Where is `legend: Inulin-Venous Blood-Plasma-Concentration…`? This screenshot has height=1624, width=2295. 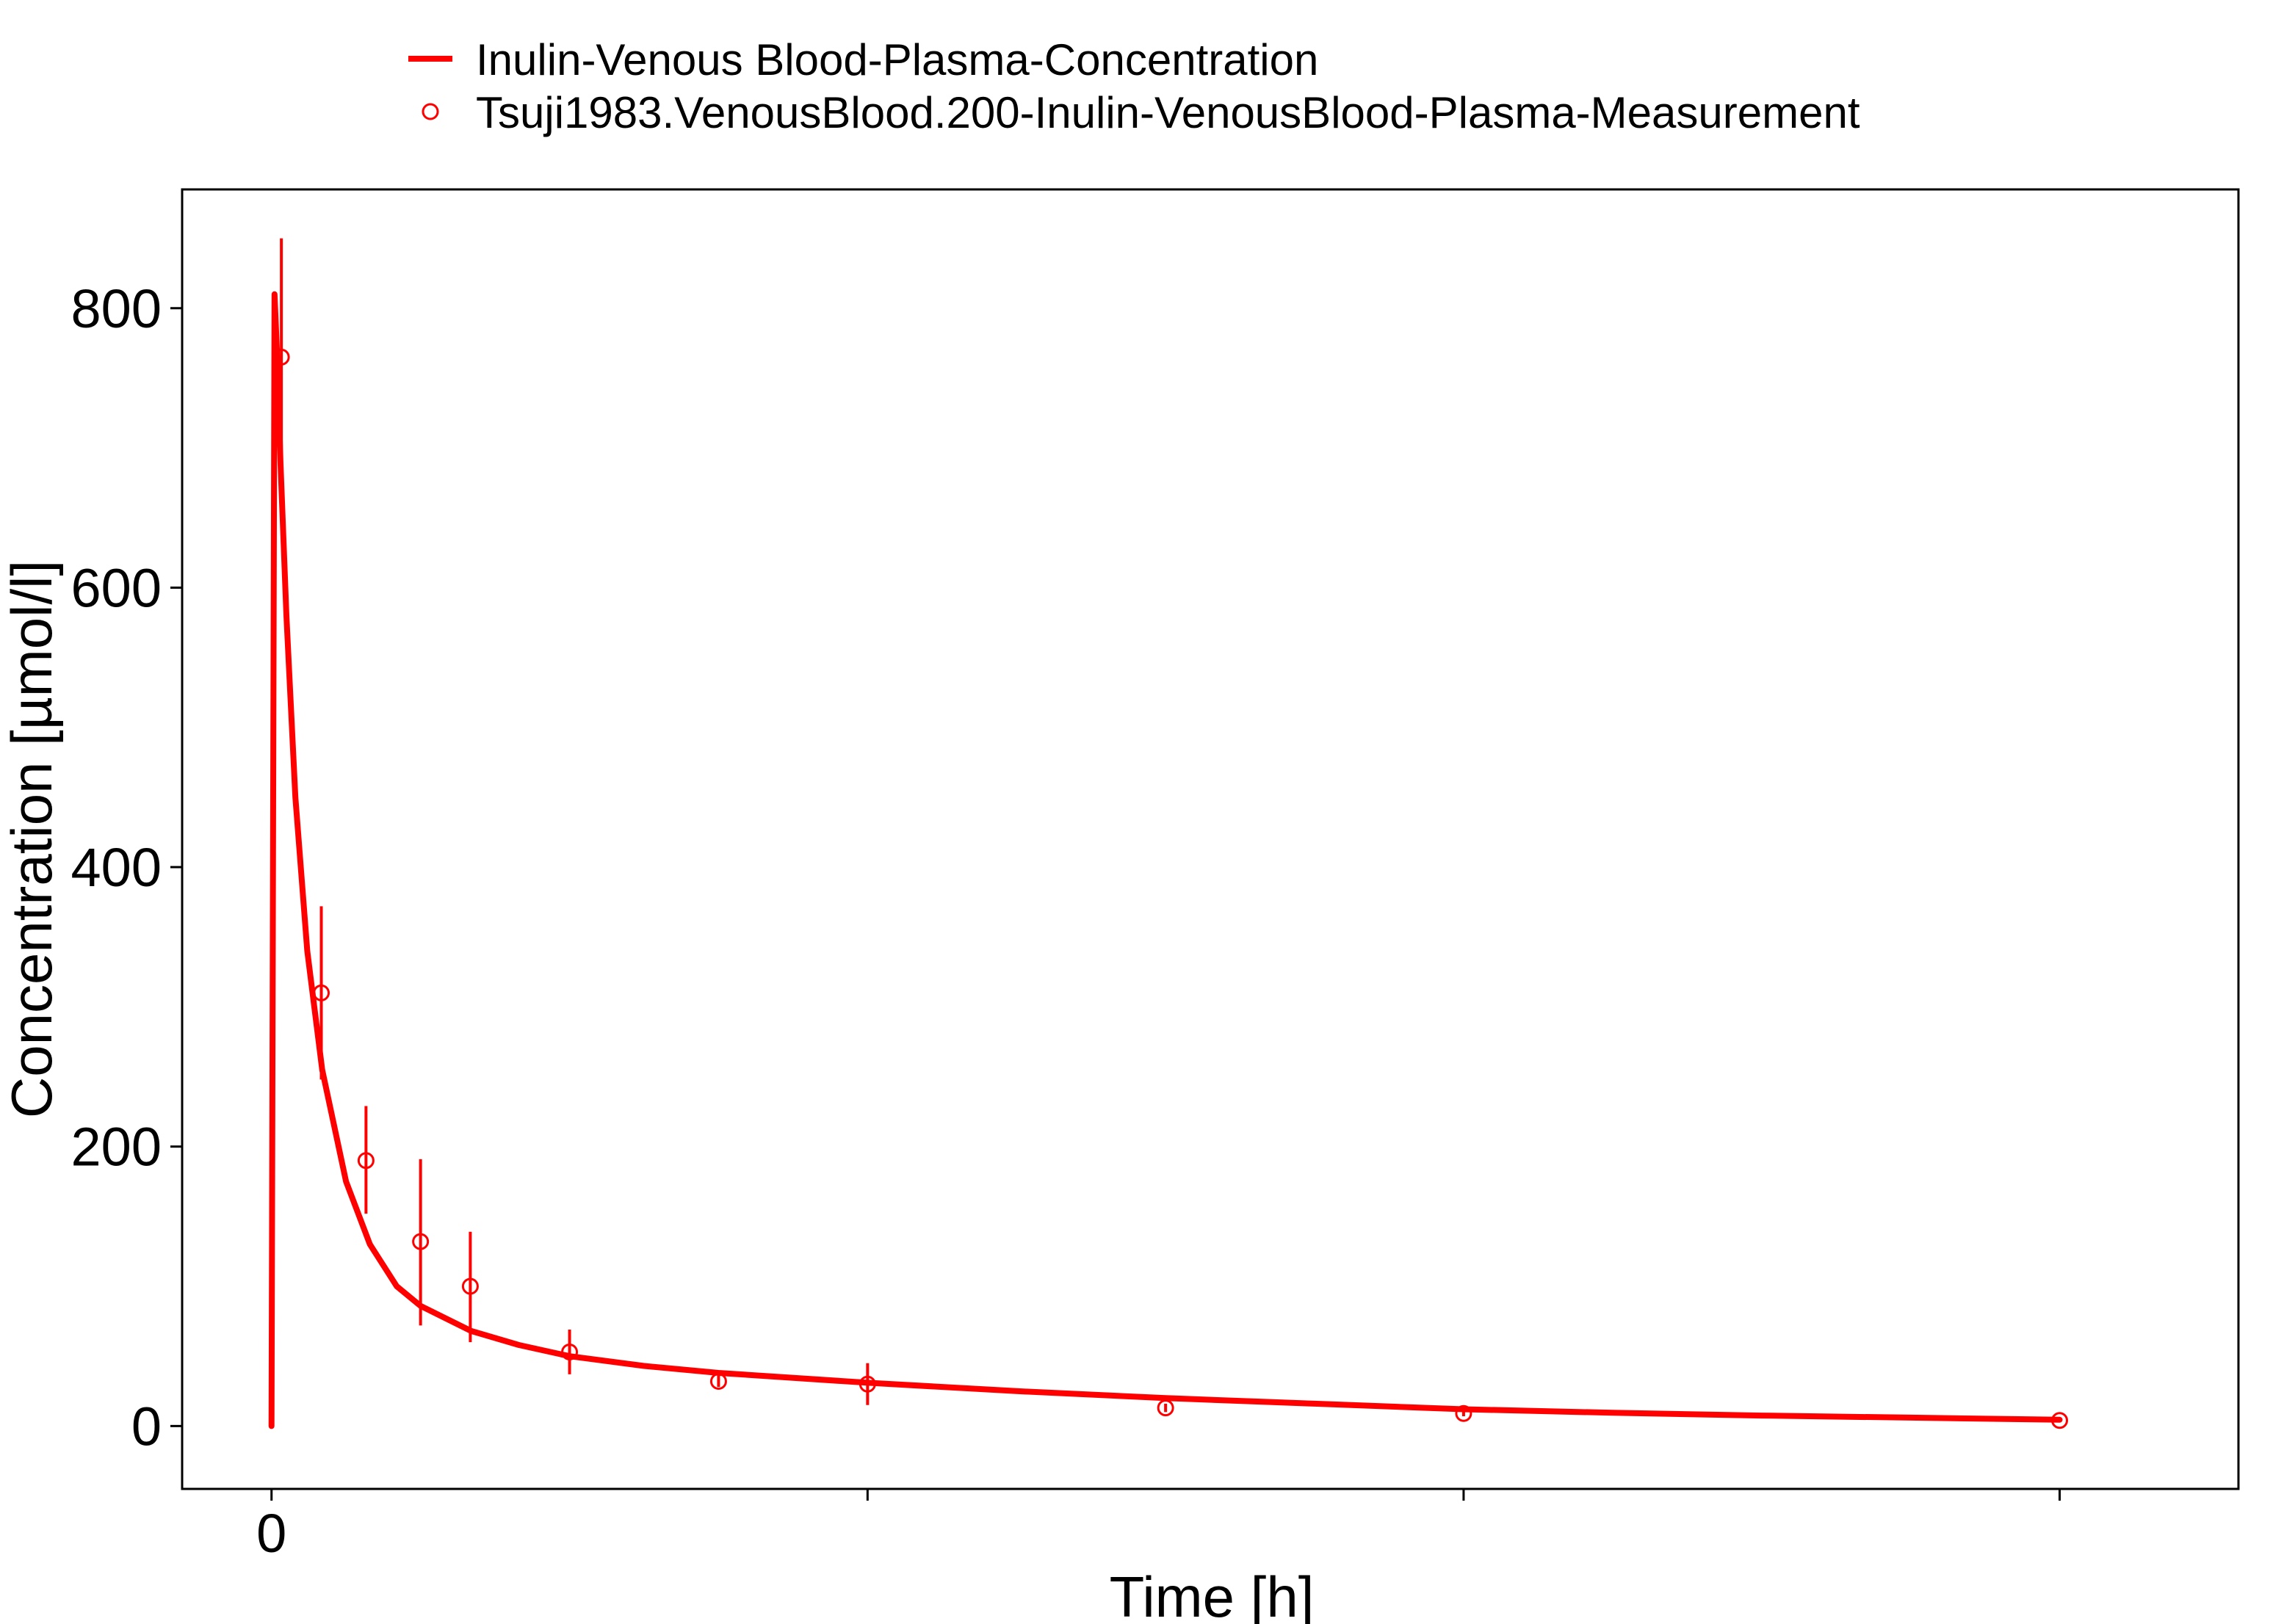
legend: Inulin-Venous Blood-Plasma-Concentration… is located at coordinates (1134, 86).